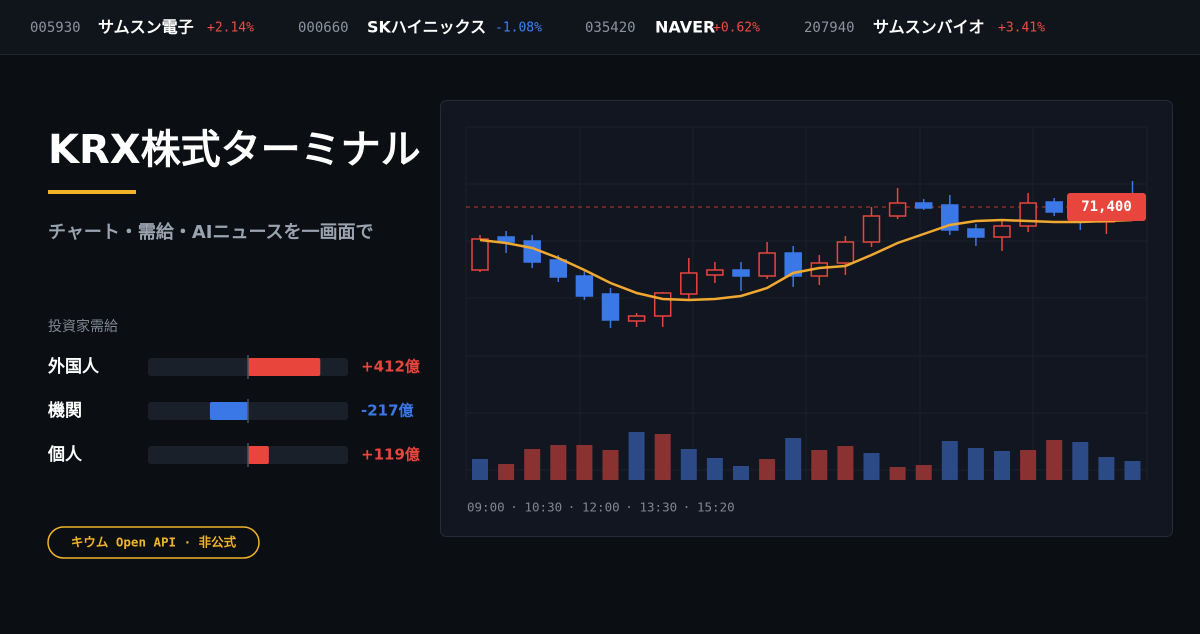  What do you see at coordinates (92, 192) in the screenshot?
I see `title-underline` at bounding box center [92, 192].